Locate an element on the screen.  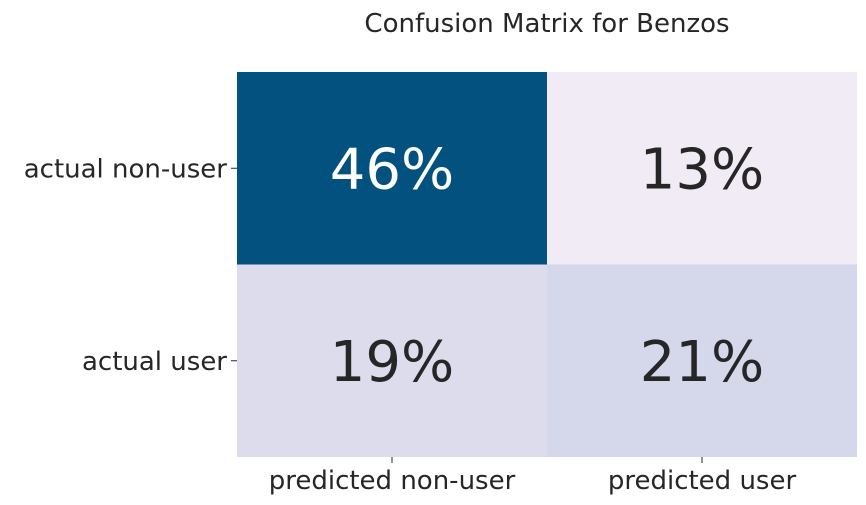
cell-value-label: 21% is located at coordinates (702, 362).